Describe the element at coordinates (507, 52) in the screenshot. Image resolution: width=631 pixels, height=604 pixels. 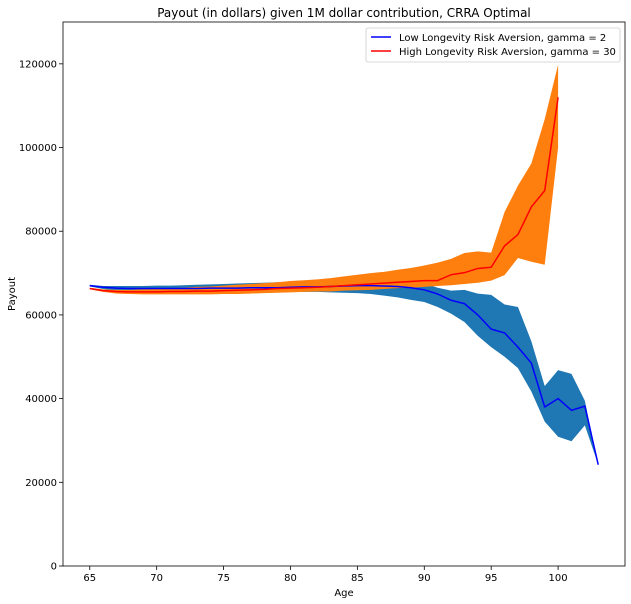
I see `legend-label-high-gamma: High Longevity Risk Aversion, gamma = 30` at that location.